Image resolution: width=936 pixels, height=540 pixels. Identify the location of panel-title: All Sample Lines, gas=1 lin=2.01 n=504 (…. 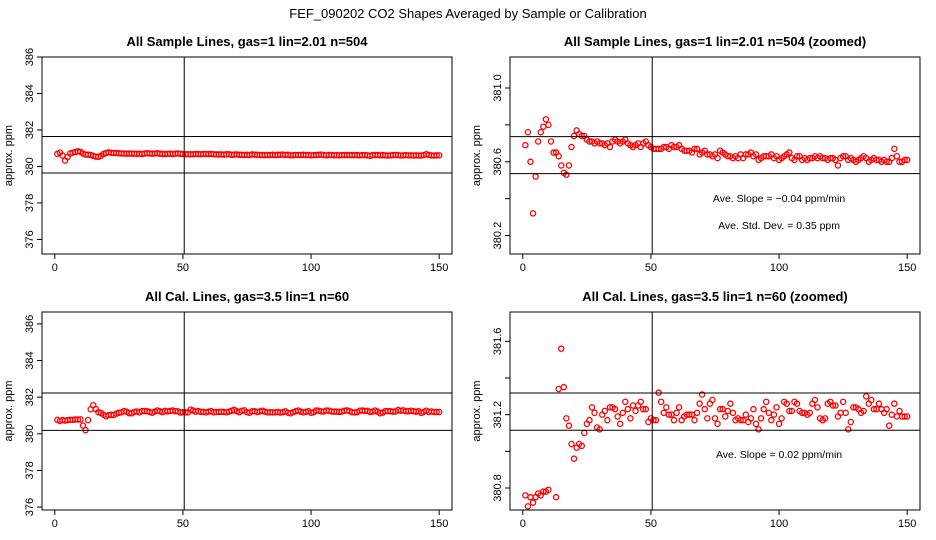
(715, 41).